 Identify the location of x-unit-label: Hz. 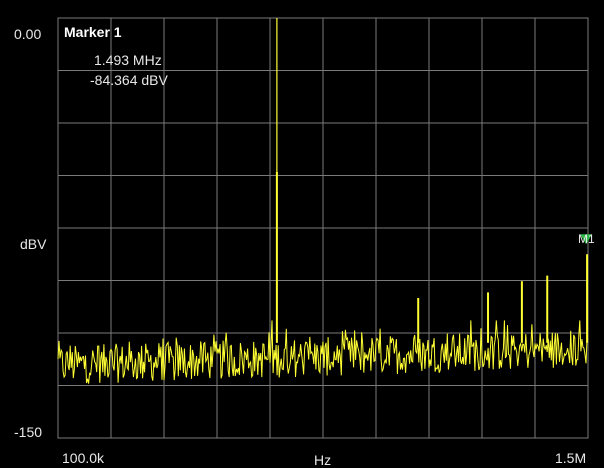
(323, 460).